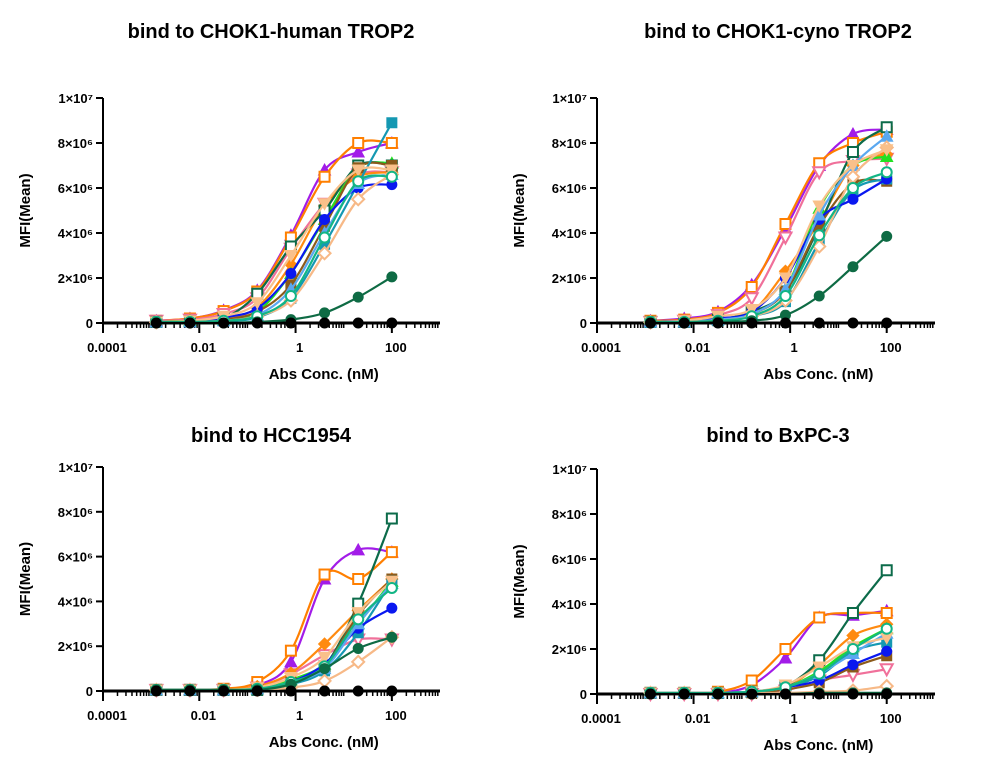 This screenshot has width=1002, height=773. What do you see at coordinates (697, 347) in the screenshot?
I see `x-tick-label: 0.01` at bounding box center [697, 347].